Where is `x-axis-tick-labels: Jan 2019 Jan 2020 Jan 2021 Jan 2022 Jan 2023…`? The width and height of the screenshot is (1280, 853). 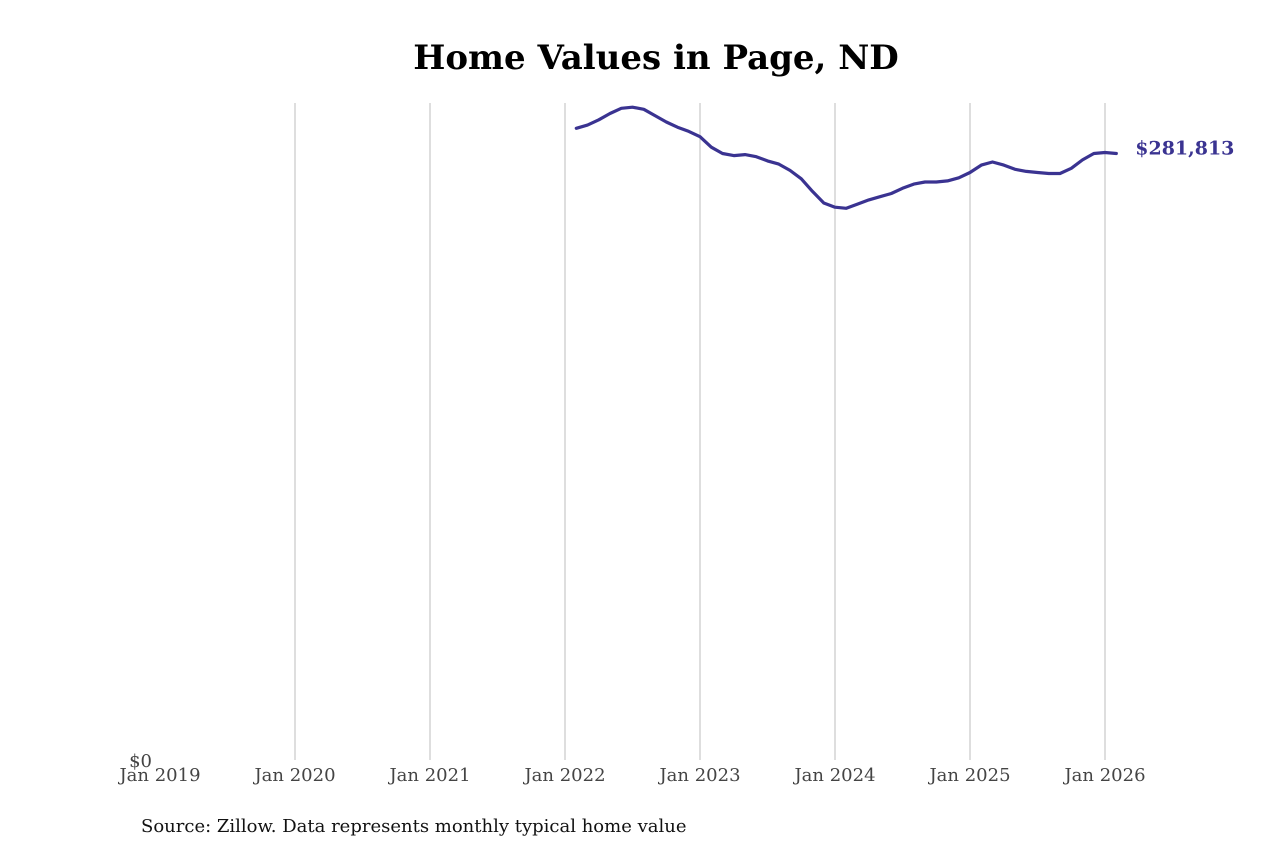
x-axis-tick-labels: Jan 2019 Jan 2020 Jan 2021 Jan 2022 Jan 2023… is located at coordinates (631, 775).